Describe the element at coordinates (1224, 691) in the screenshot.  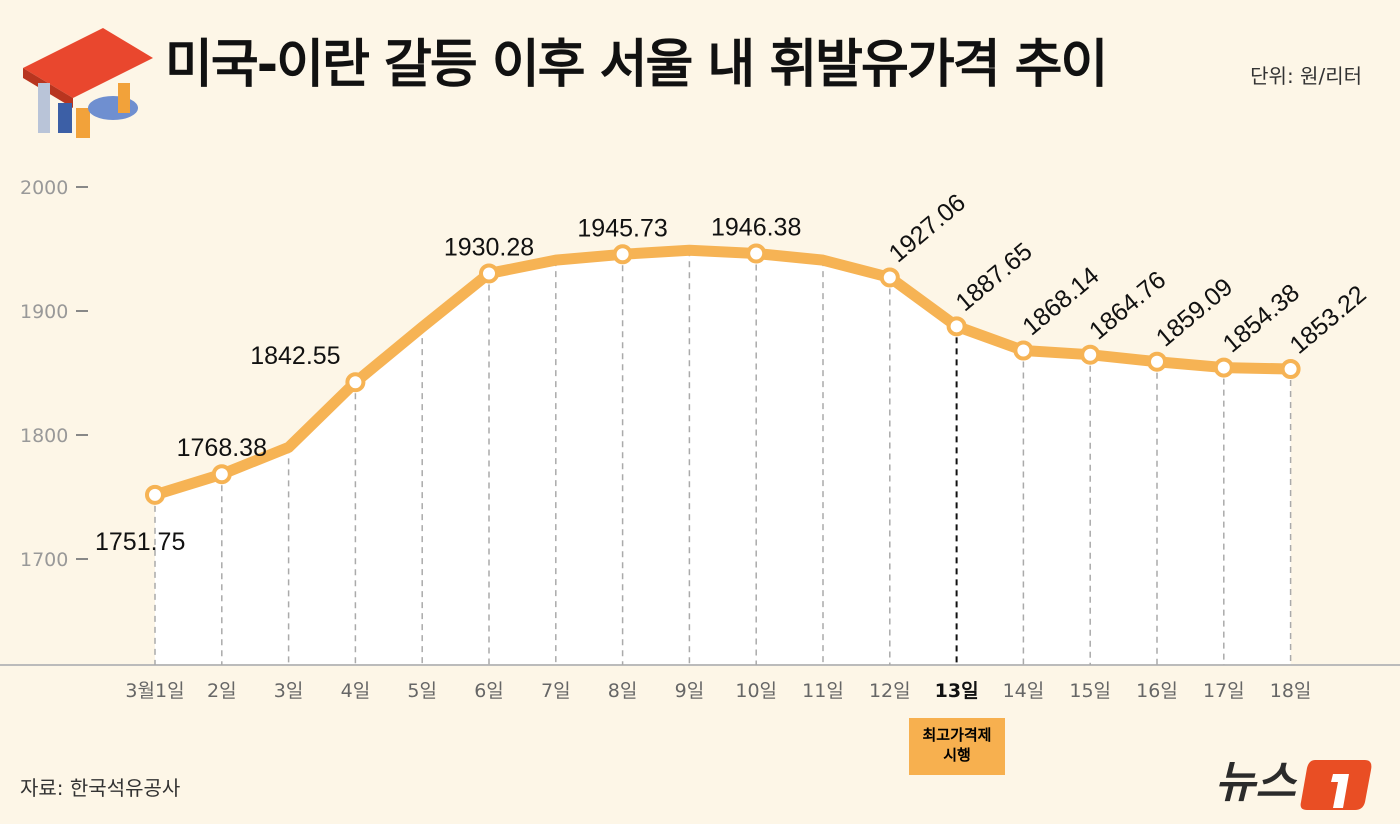
I see `x-tick-label: 17일` at that location.